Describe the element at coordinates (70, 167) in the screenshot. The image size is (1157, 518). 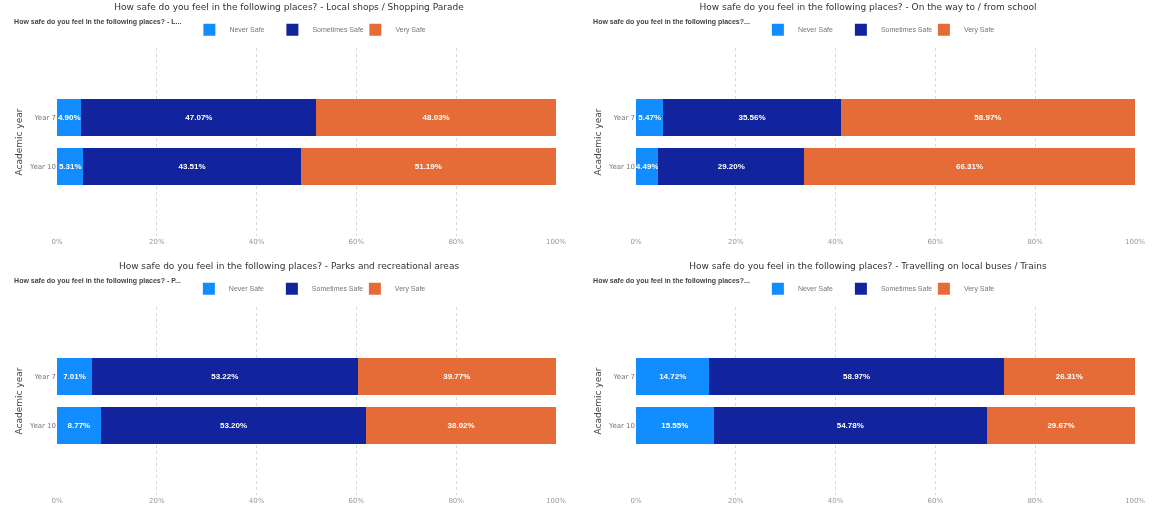
I see `data-label: 5.31%` at that location.